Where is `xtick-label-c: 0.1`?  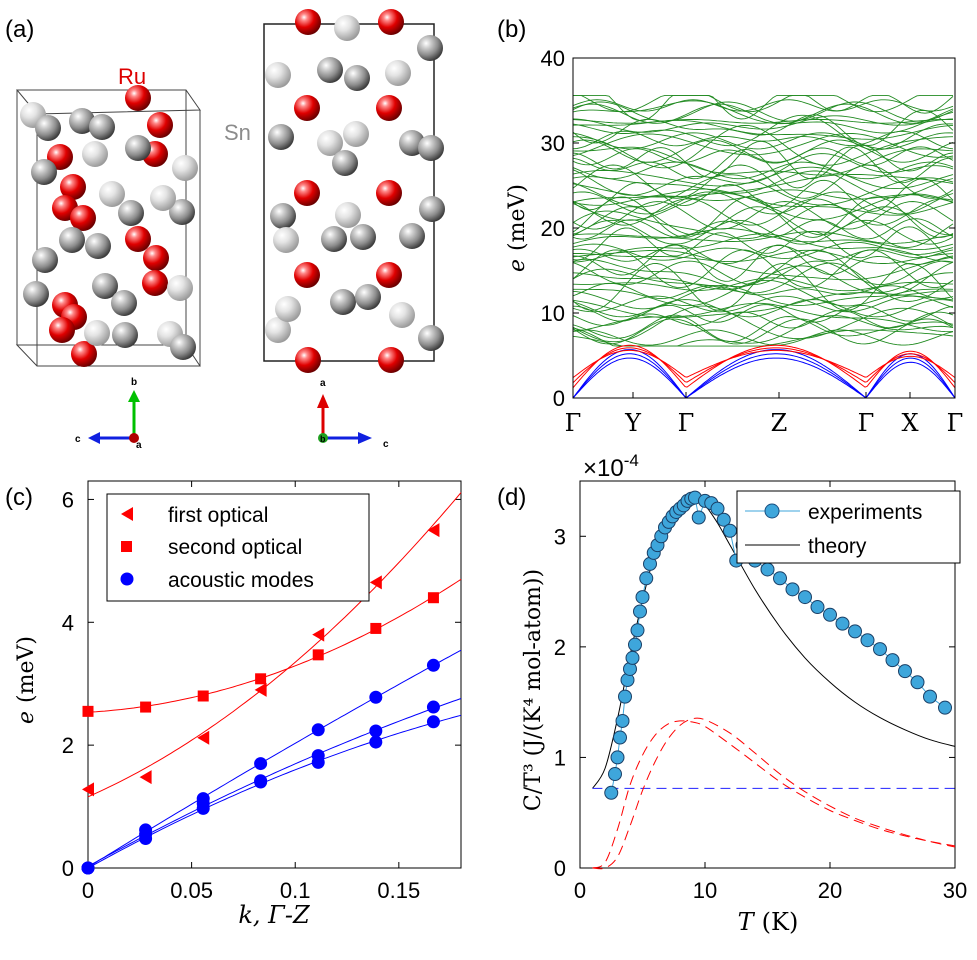
xtick-label-c: 0.1 is located at coordinates (295, 890).